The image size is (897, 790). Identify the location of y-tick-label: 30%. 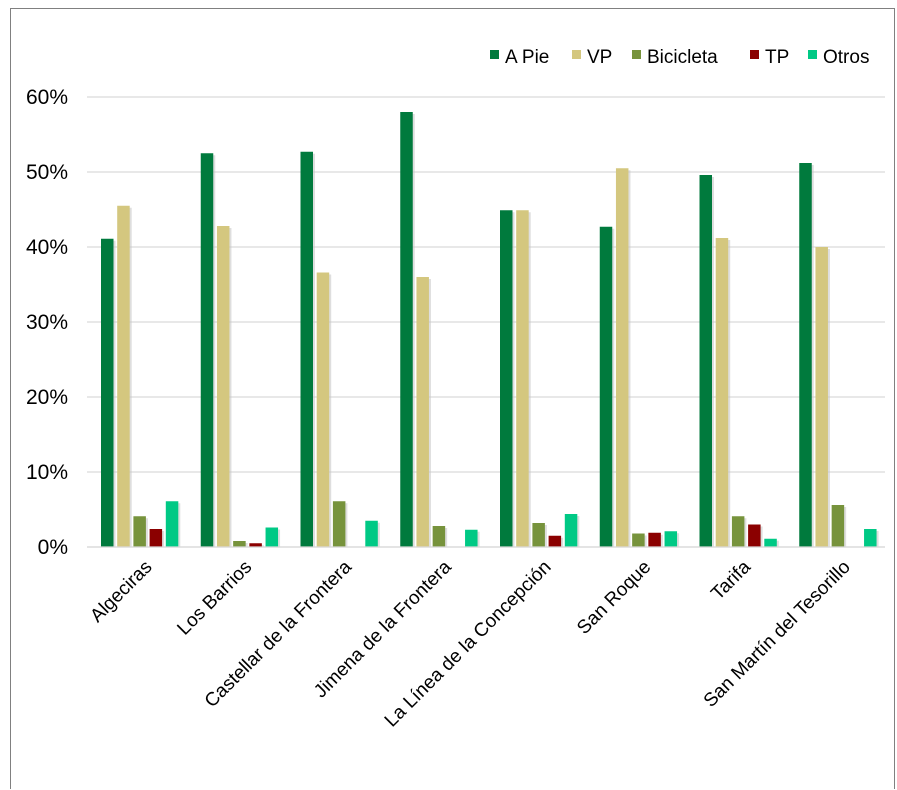
(47, 322).